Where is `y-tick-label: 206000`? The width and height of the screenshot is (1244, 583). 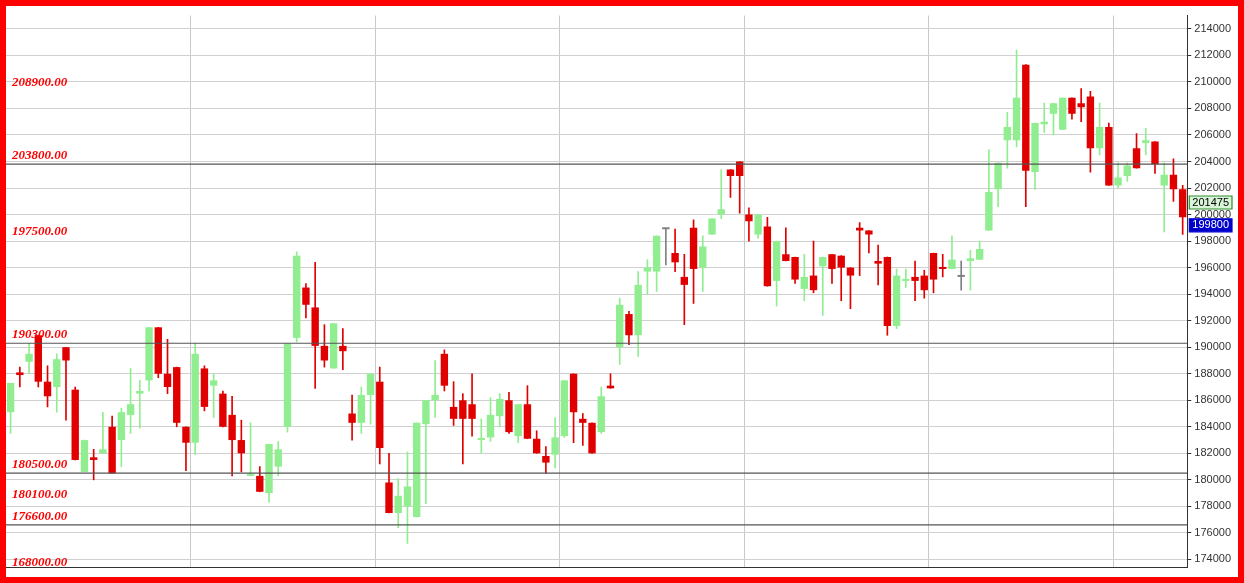 y-tick-label: 206000 is located at coordinates (1213, 134).